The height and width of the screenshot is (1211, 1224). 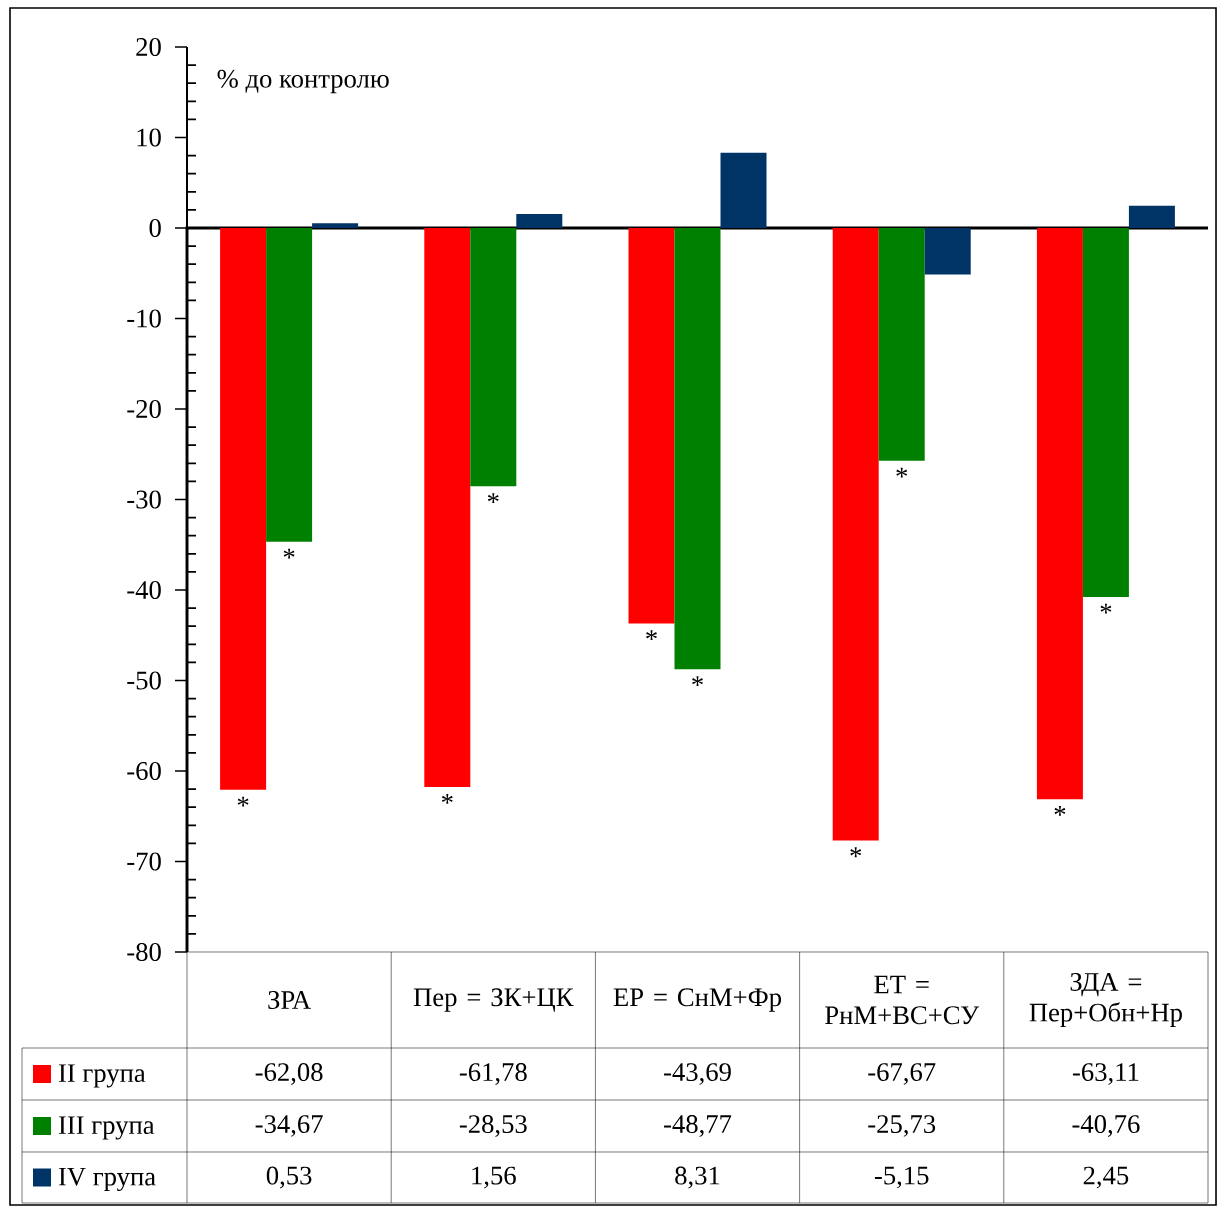 What do you see at coordinates (902, 1000) in the screenshot?
I see `x-tick-label: ЕТ = РнМ+ВС+СУ` at bounding box center [902, 1000].